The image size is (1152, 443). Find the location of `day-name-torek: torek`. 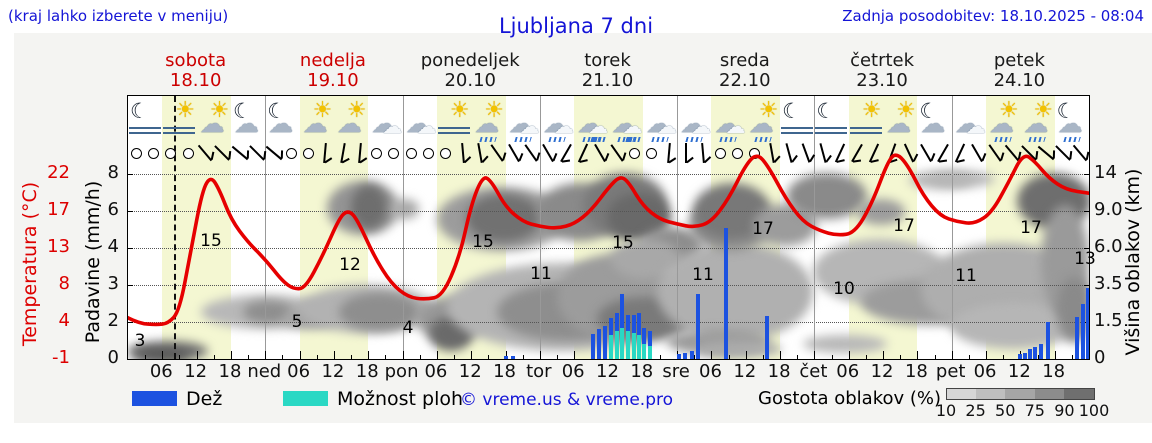

day-name-torek: torek is located at coordinates (607, 60).